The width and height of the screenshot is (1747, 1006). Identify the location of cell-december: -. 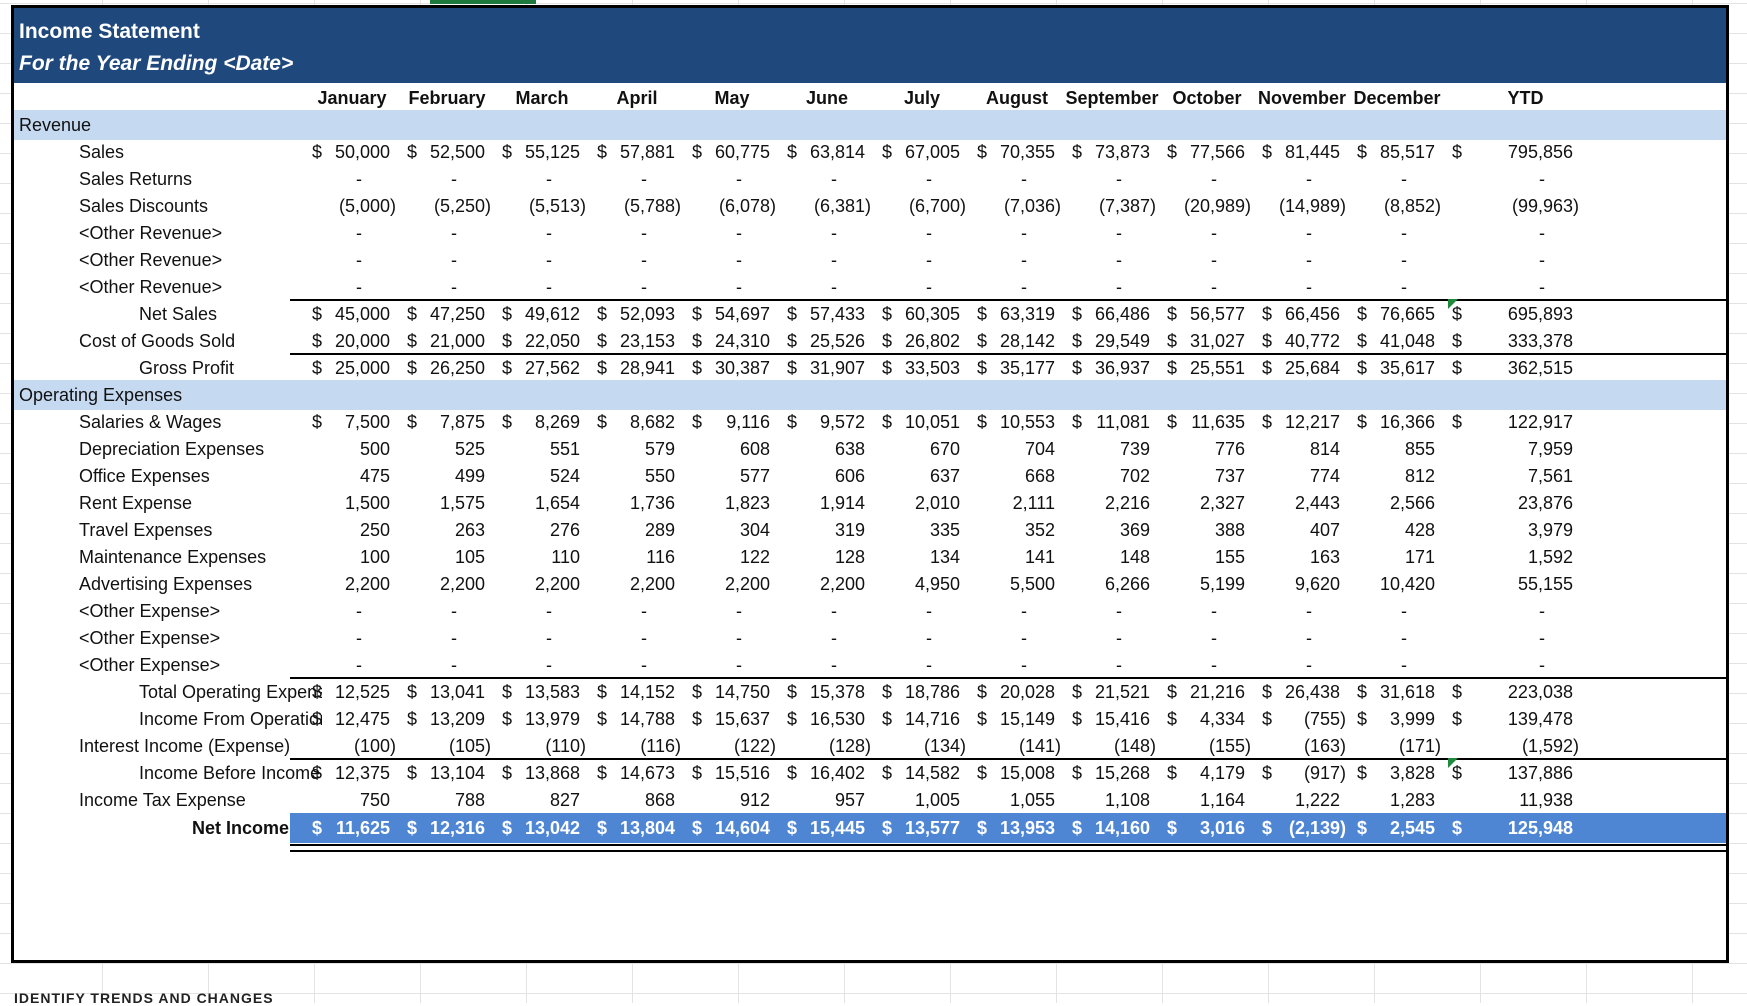
(1397, 234).